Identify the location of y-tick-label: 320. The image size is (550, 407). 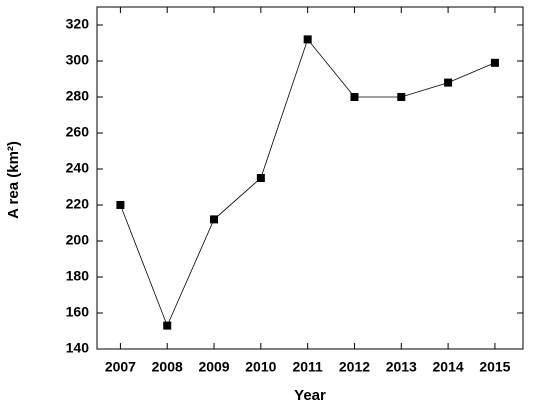
(78, 24).